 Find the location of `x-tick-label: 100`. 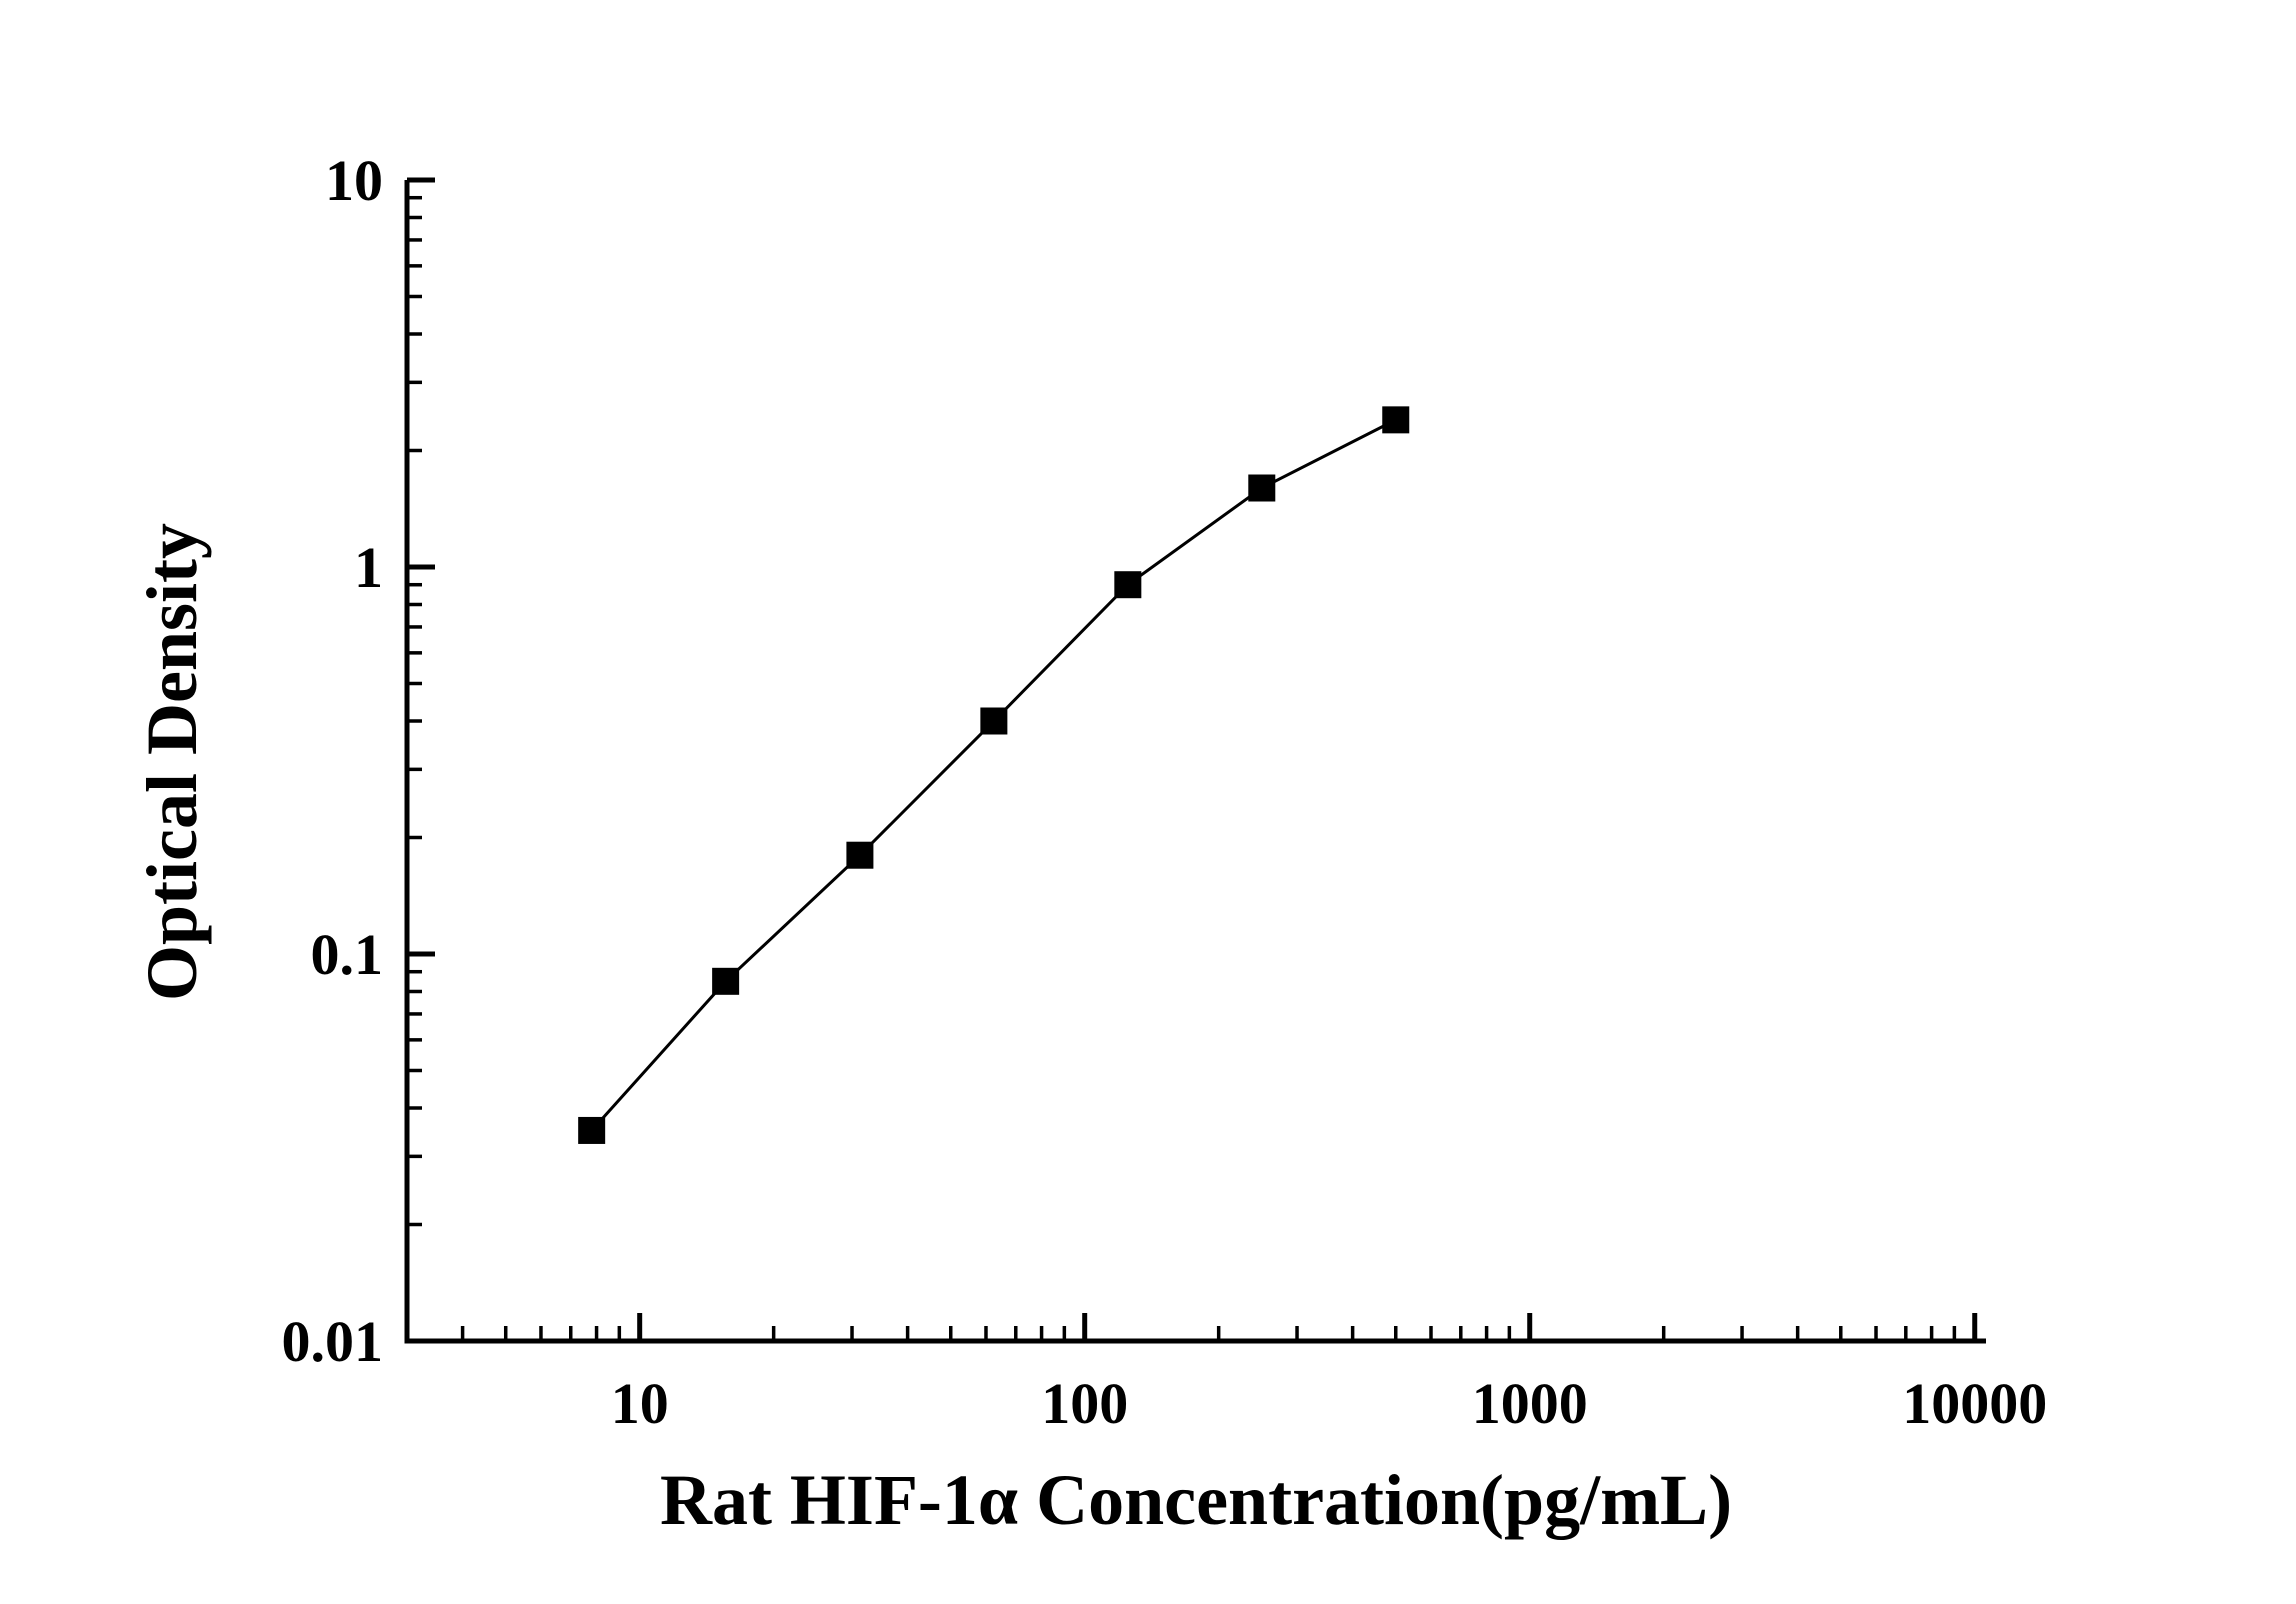

x-tick-label: 100 is located at coordinates (1084, 1403).